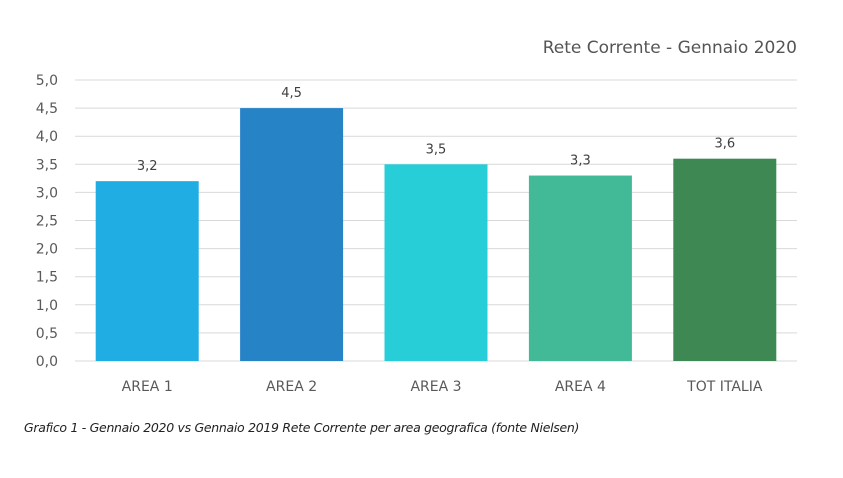 The width and height of the screenshot is (843, 478). Describe the element at coordinates (47, 334) in the screenshot. I see `y-tick-label: 0,5` at that location.